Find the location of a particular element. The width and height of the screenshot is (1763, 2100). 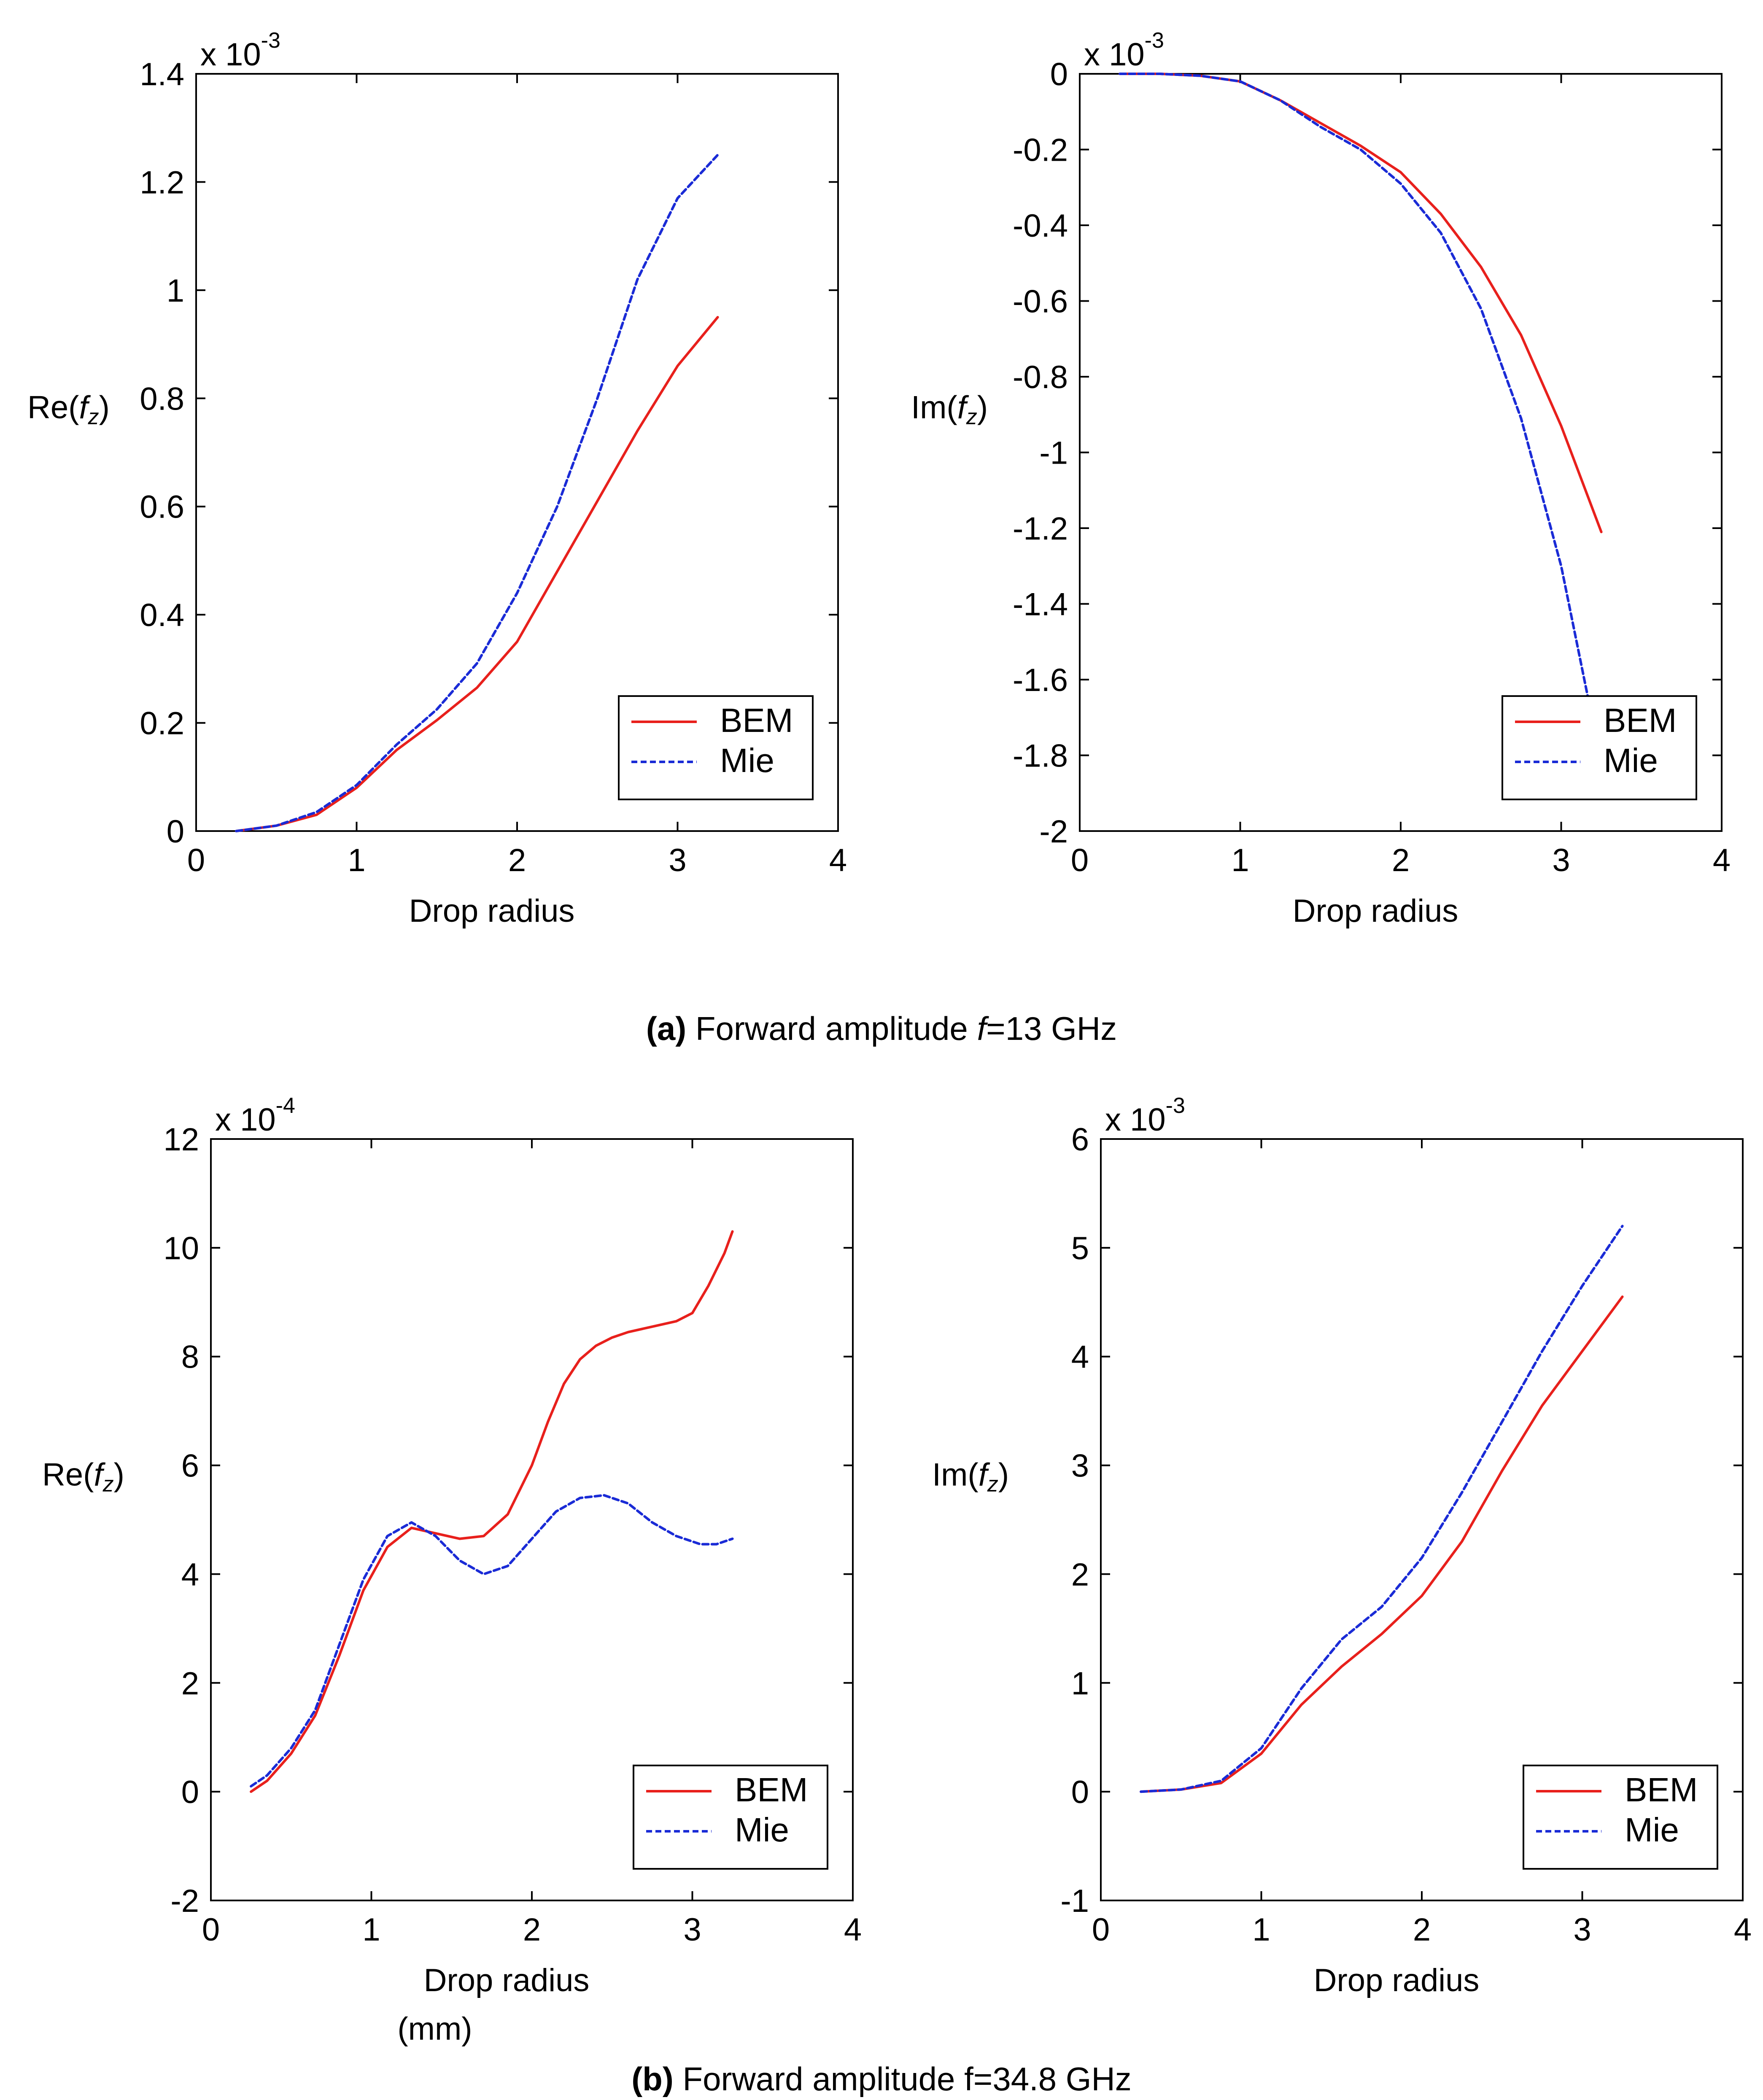

x-axis-unit: (mm) is located at coordinates (434, 2029).